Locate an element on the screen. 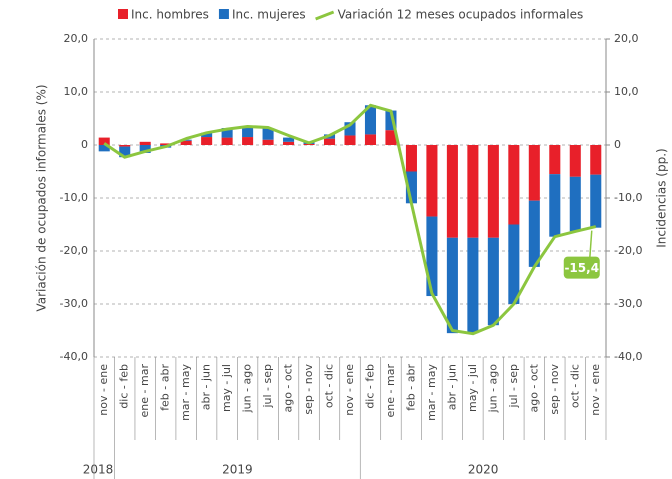 The height and width of the screenshot is (479, 672). y2-axis-label: Incidencias (pp.) is located at coordinates (662, 197).